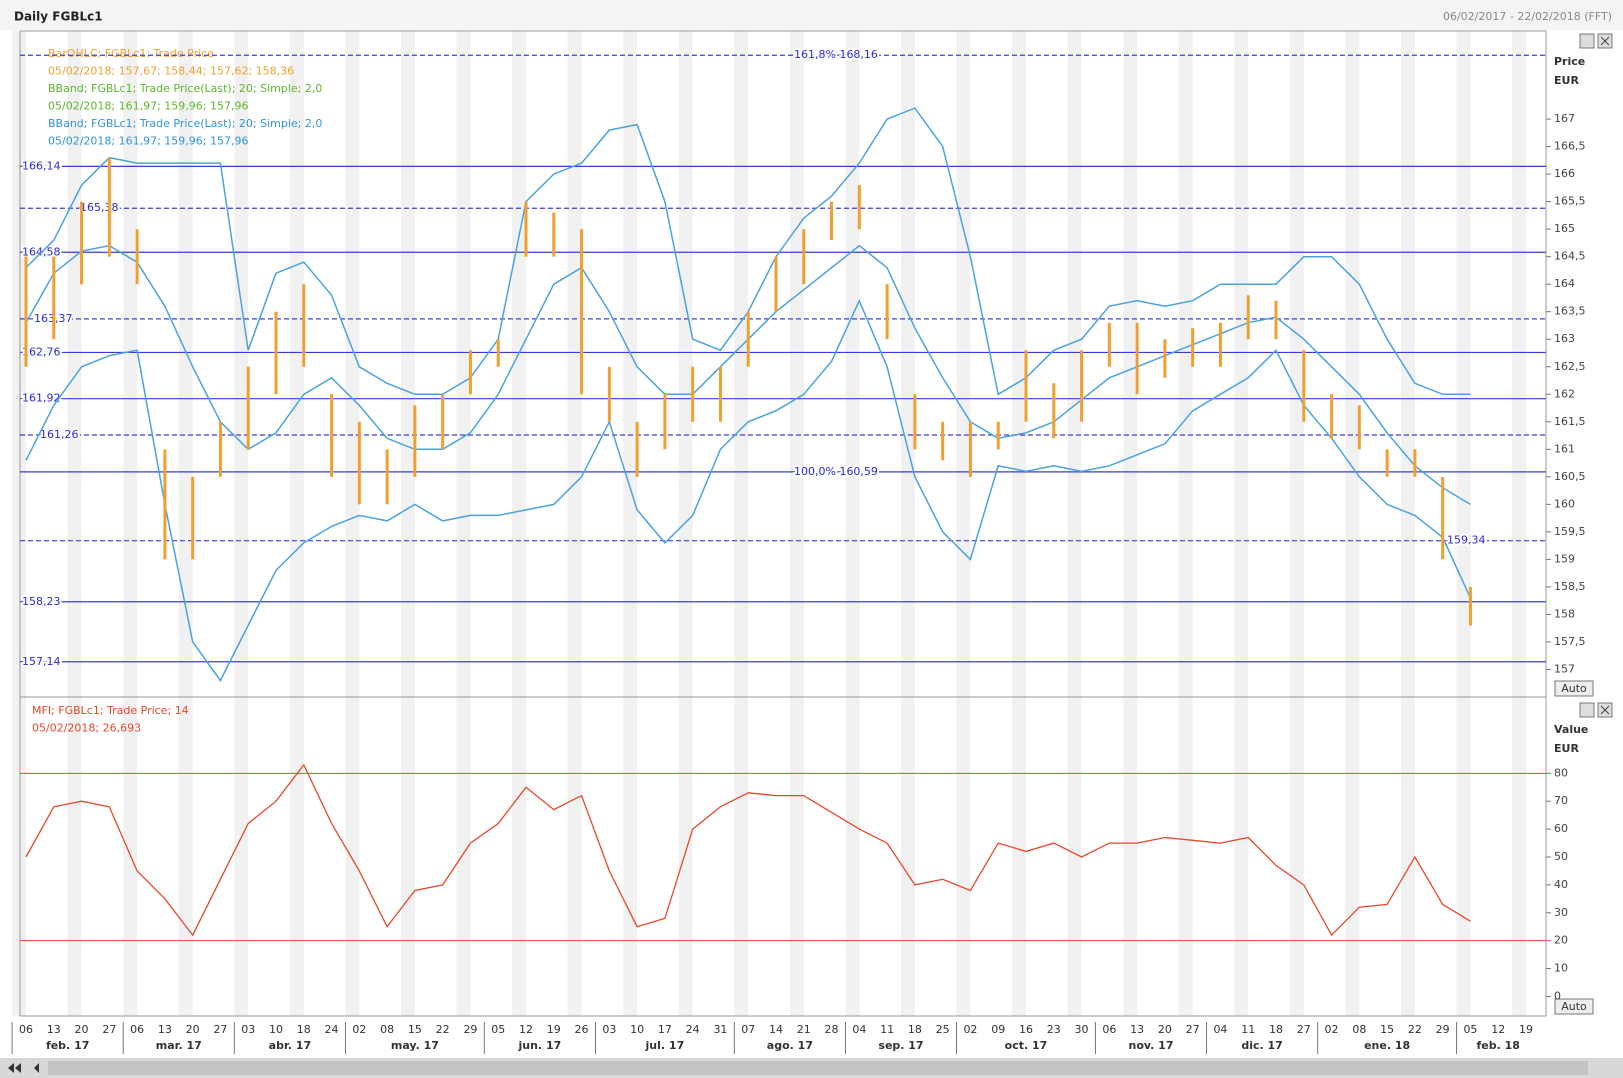  I want to click on y-tick-label: 162, so click(1564, 393).